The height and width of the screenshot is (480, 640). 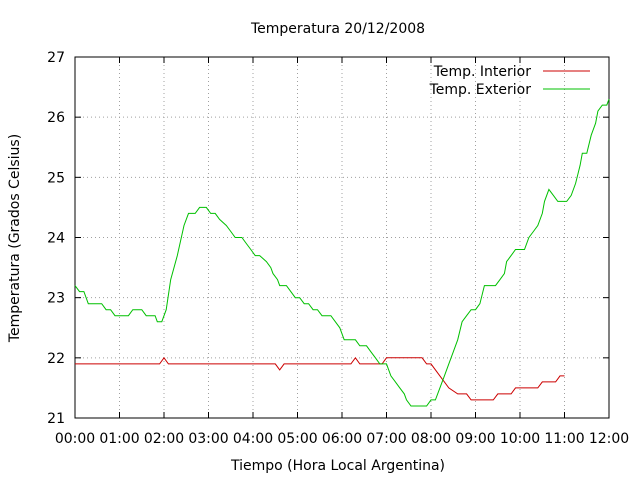 I want to click on y-axis-label: Temperatura (Grados Celsius), so click(x=15, y=238).